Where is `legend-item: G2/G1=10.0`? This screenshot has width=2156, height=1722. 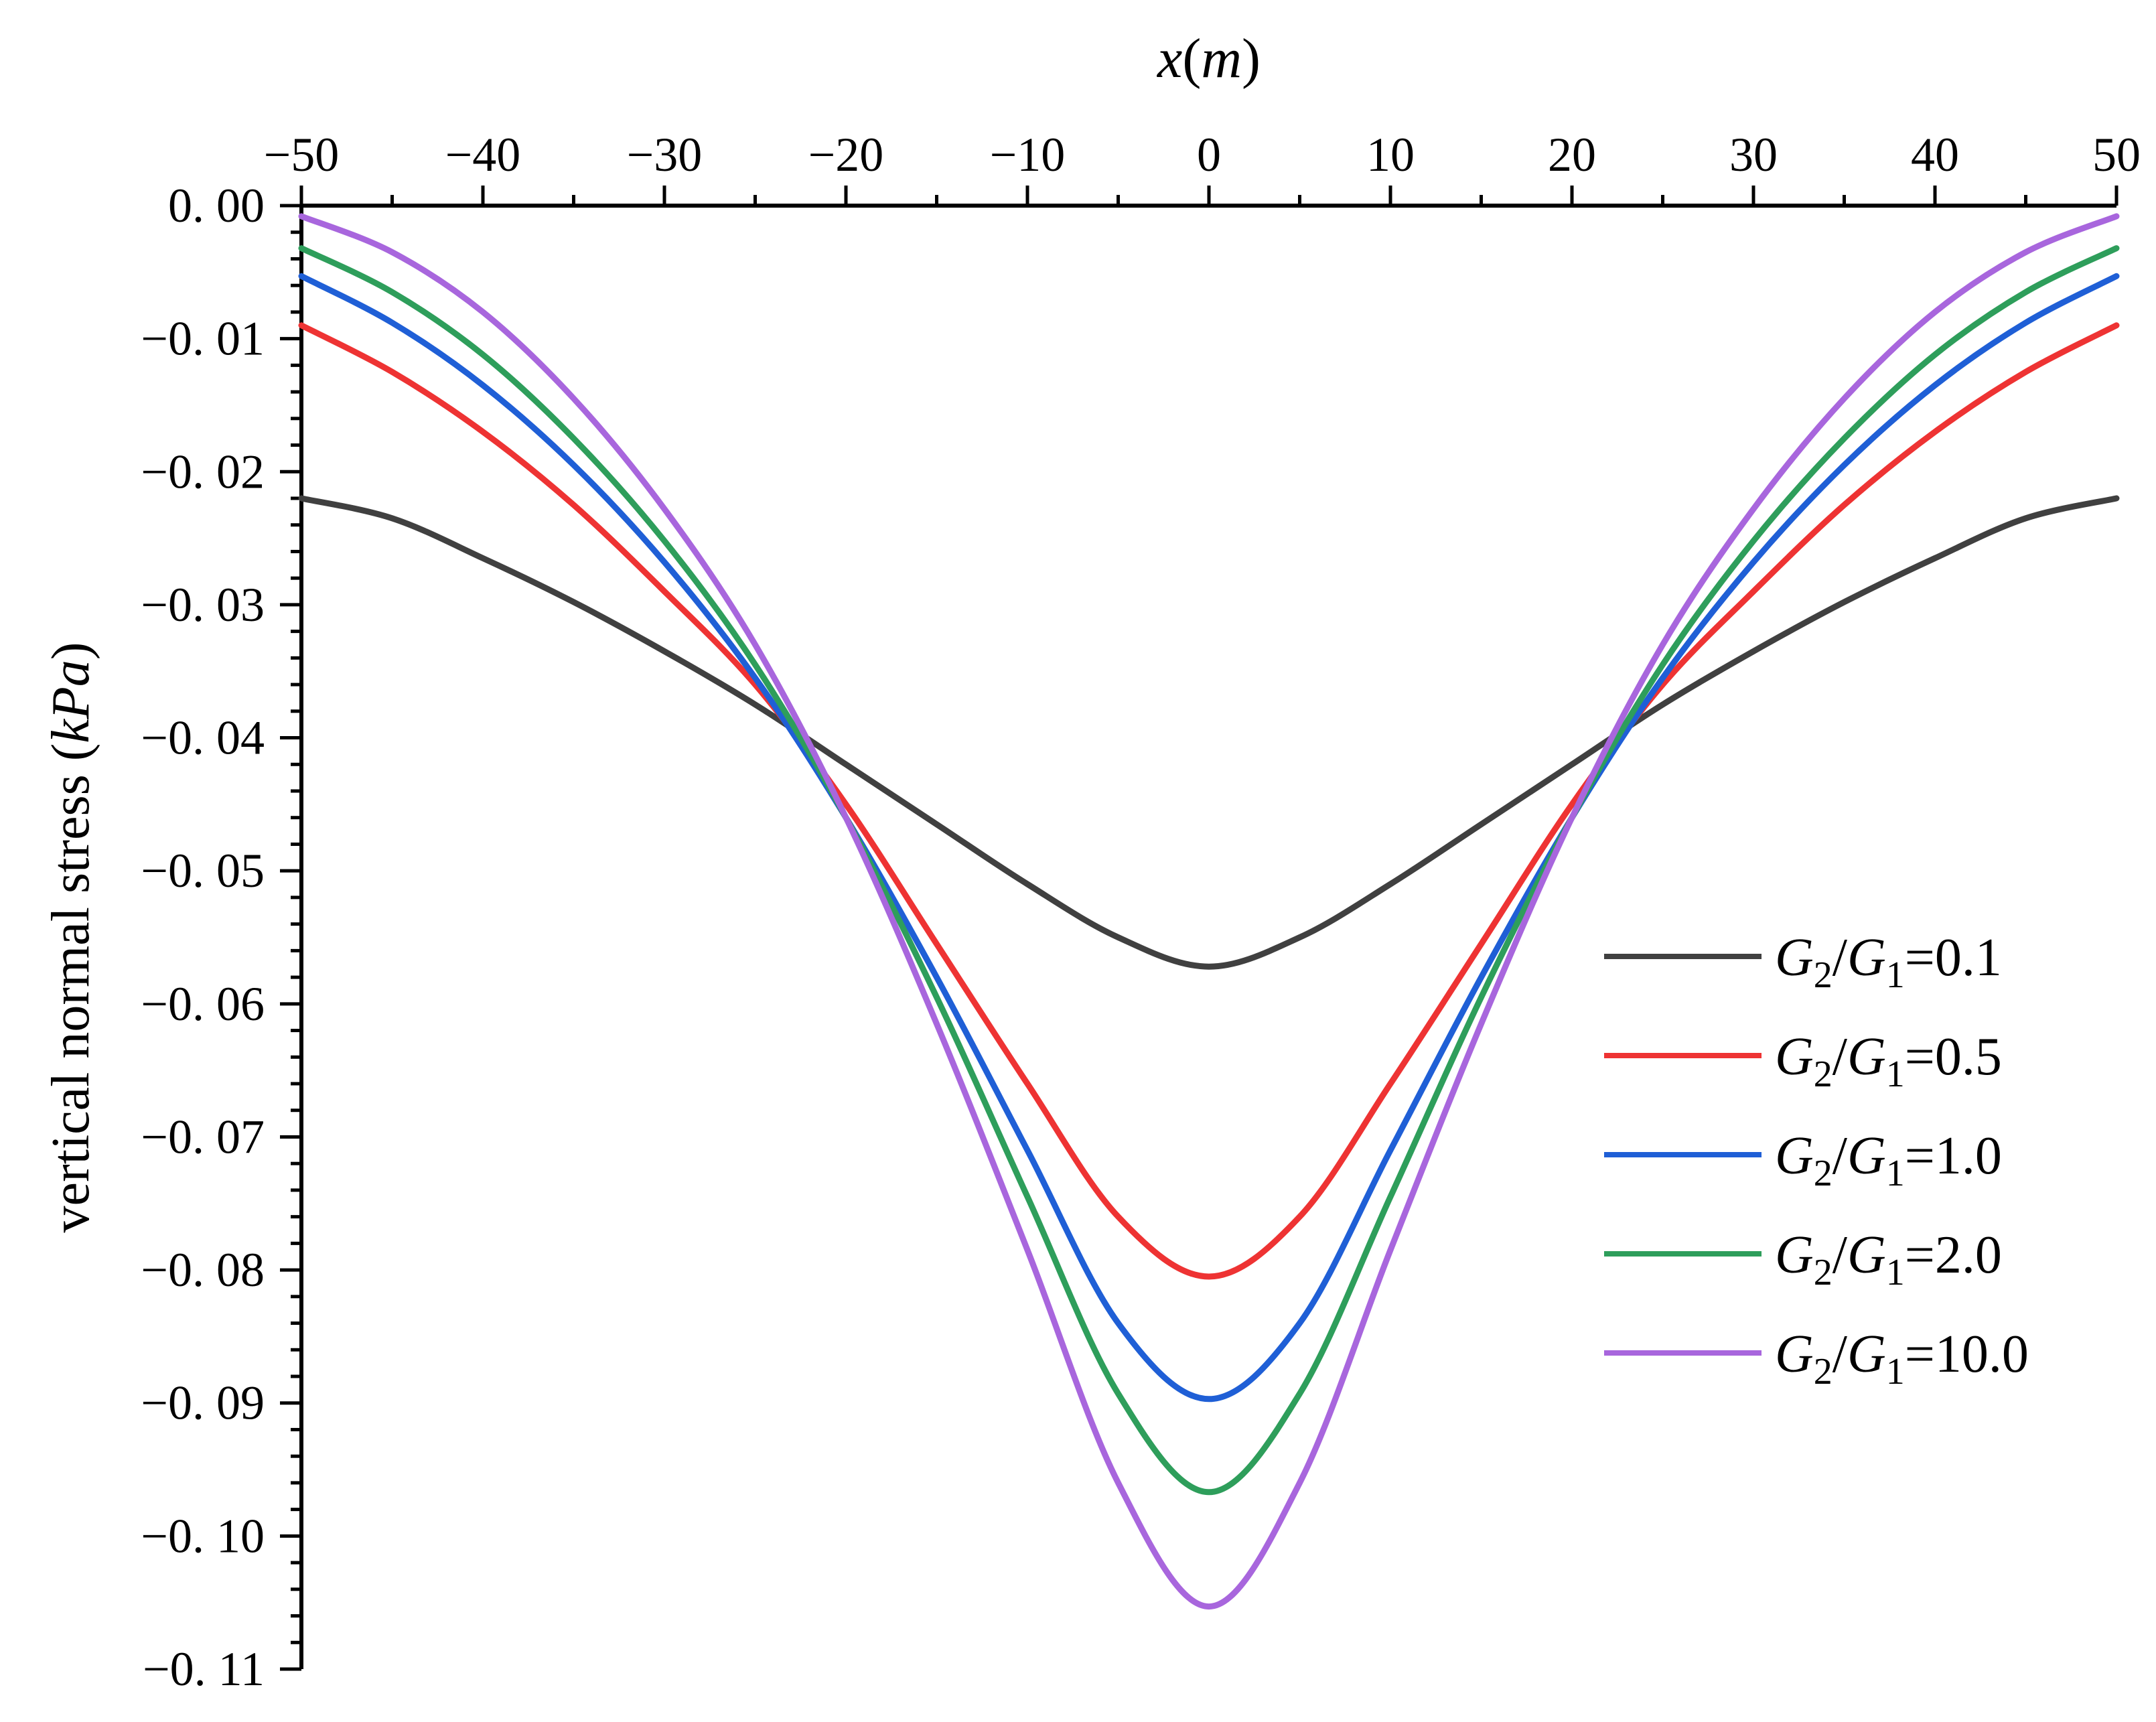 legend-item: G2/G1=10.0 is located at coordinates (1816, 1358).